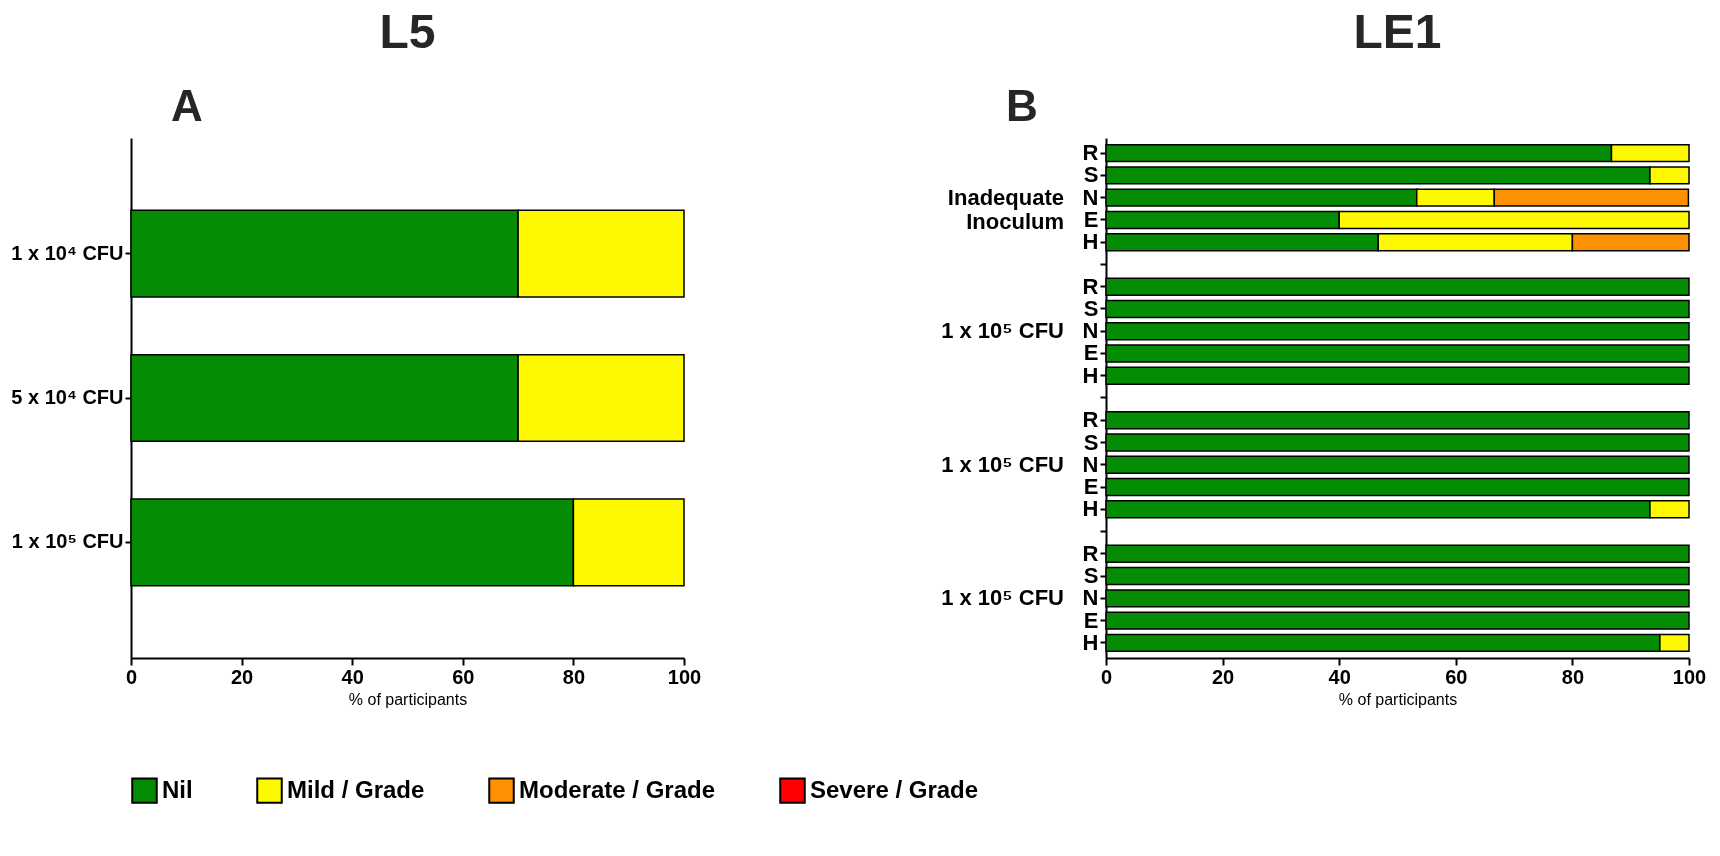 The height and width of the screenshot is (856, 1720). What do you see at coordinates (894, 789) in the screenshot?
I see `legend-label: Severe / Grade` at bounding box center [894, 789].